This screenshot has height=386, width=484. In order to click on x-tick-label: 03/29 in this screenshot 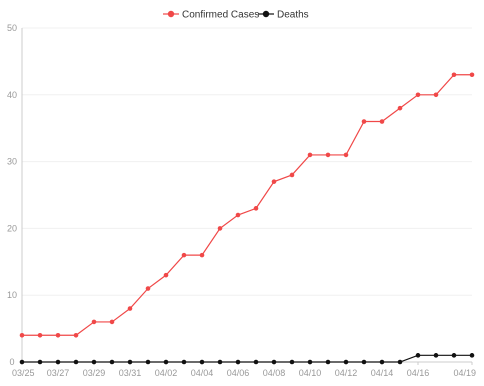, I will do `click(94, 373)`.